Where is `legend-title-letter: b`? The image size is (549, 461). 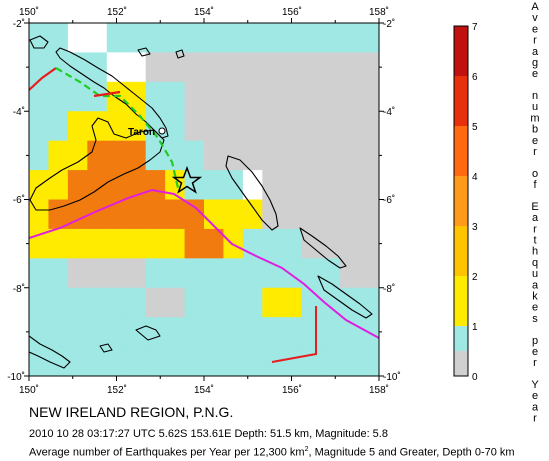 legend-title-letter: b is located at coordinates (535, 130).